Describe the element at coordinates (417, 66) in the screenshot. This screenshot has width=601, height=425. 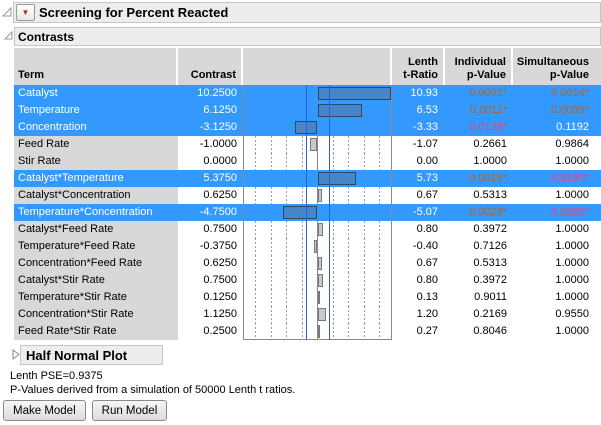
I see `column-header-lenth-t-ratio: Lenth t-Ratio` at that location.